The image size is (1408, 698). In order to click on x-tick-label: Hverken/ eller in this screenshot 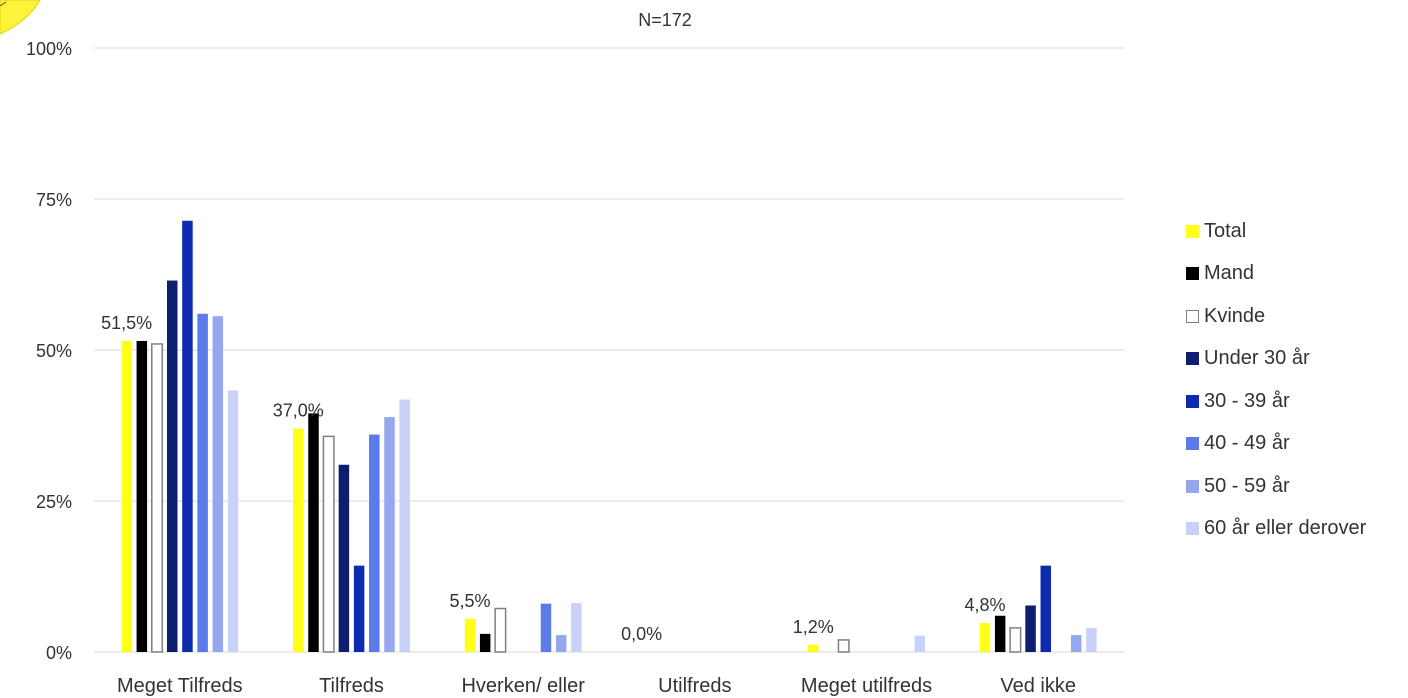, I will do `click(523, 686)`.